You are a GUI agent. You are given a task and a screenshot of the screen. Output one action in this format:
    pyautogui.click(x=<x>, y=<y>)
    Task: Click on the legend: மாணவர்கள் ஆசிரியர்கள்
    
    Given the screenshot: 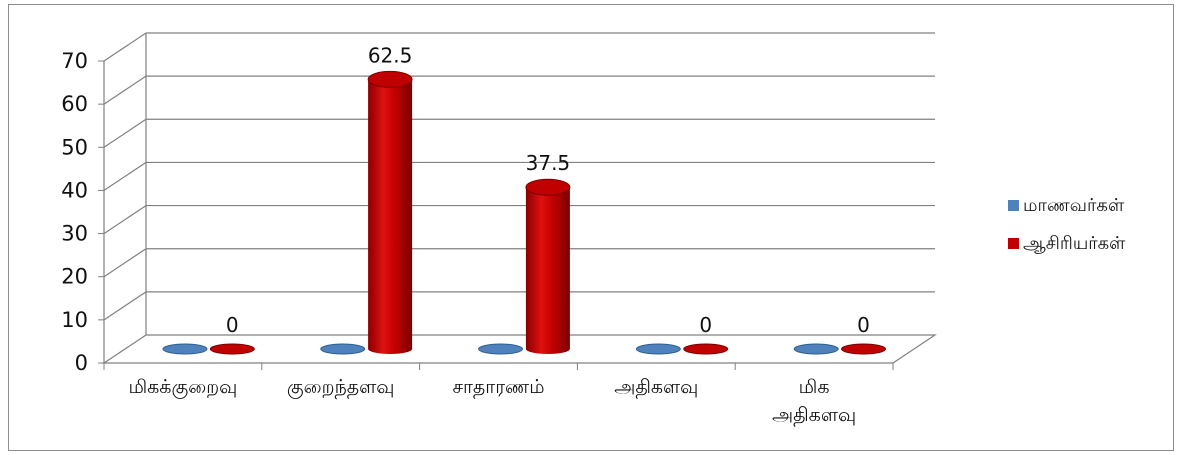 What is the action you would take?
    pyautogui.click(x=1067, y=224)
    